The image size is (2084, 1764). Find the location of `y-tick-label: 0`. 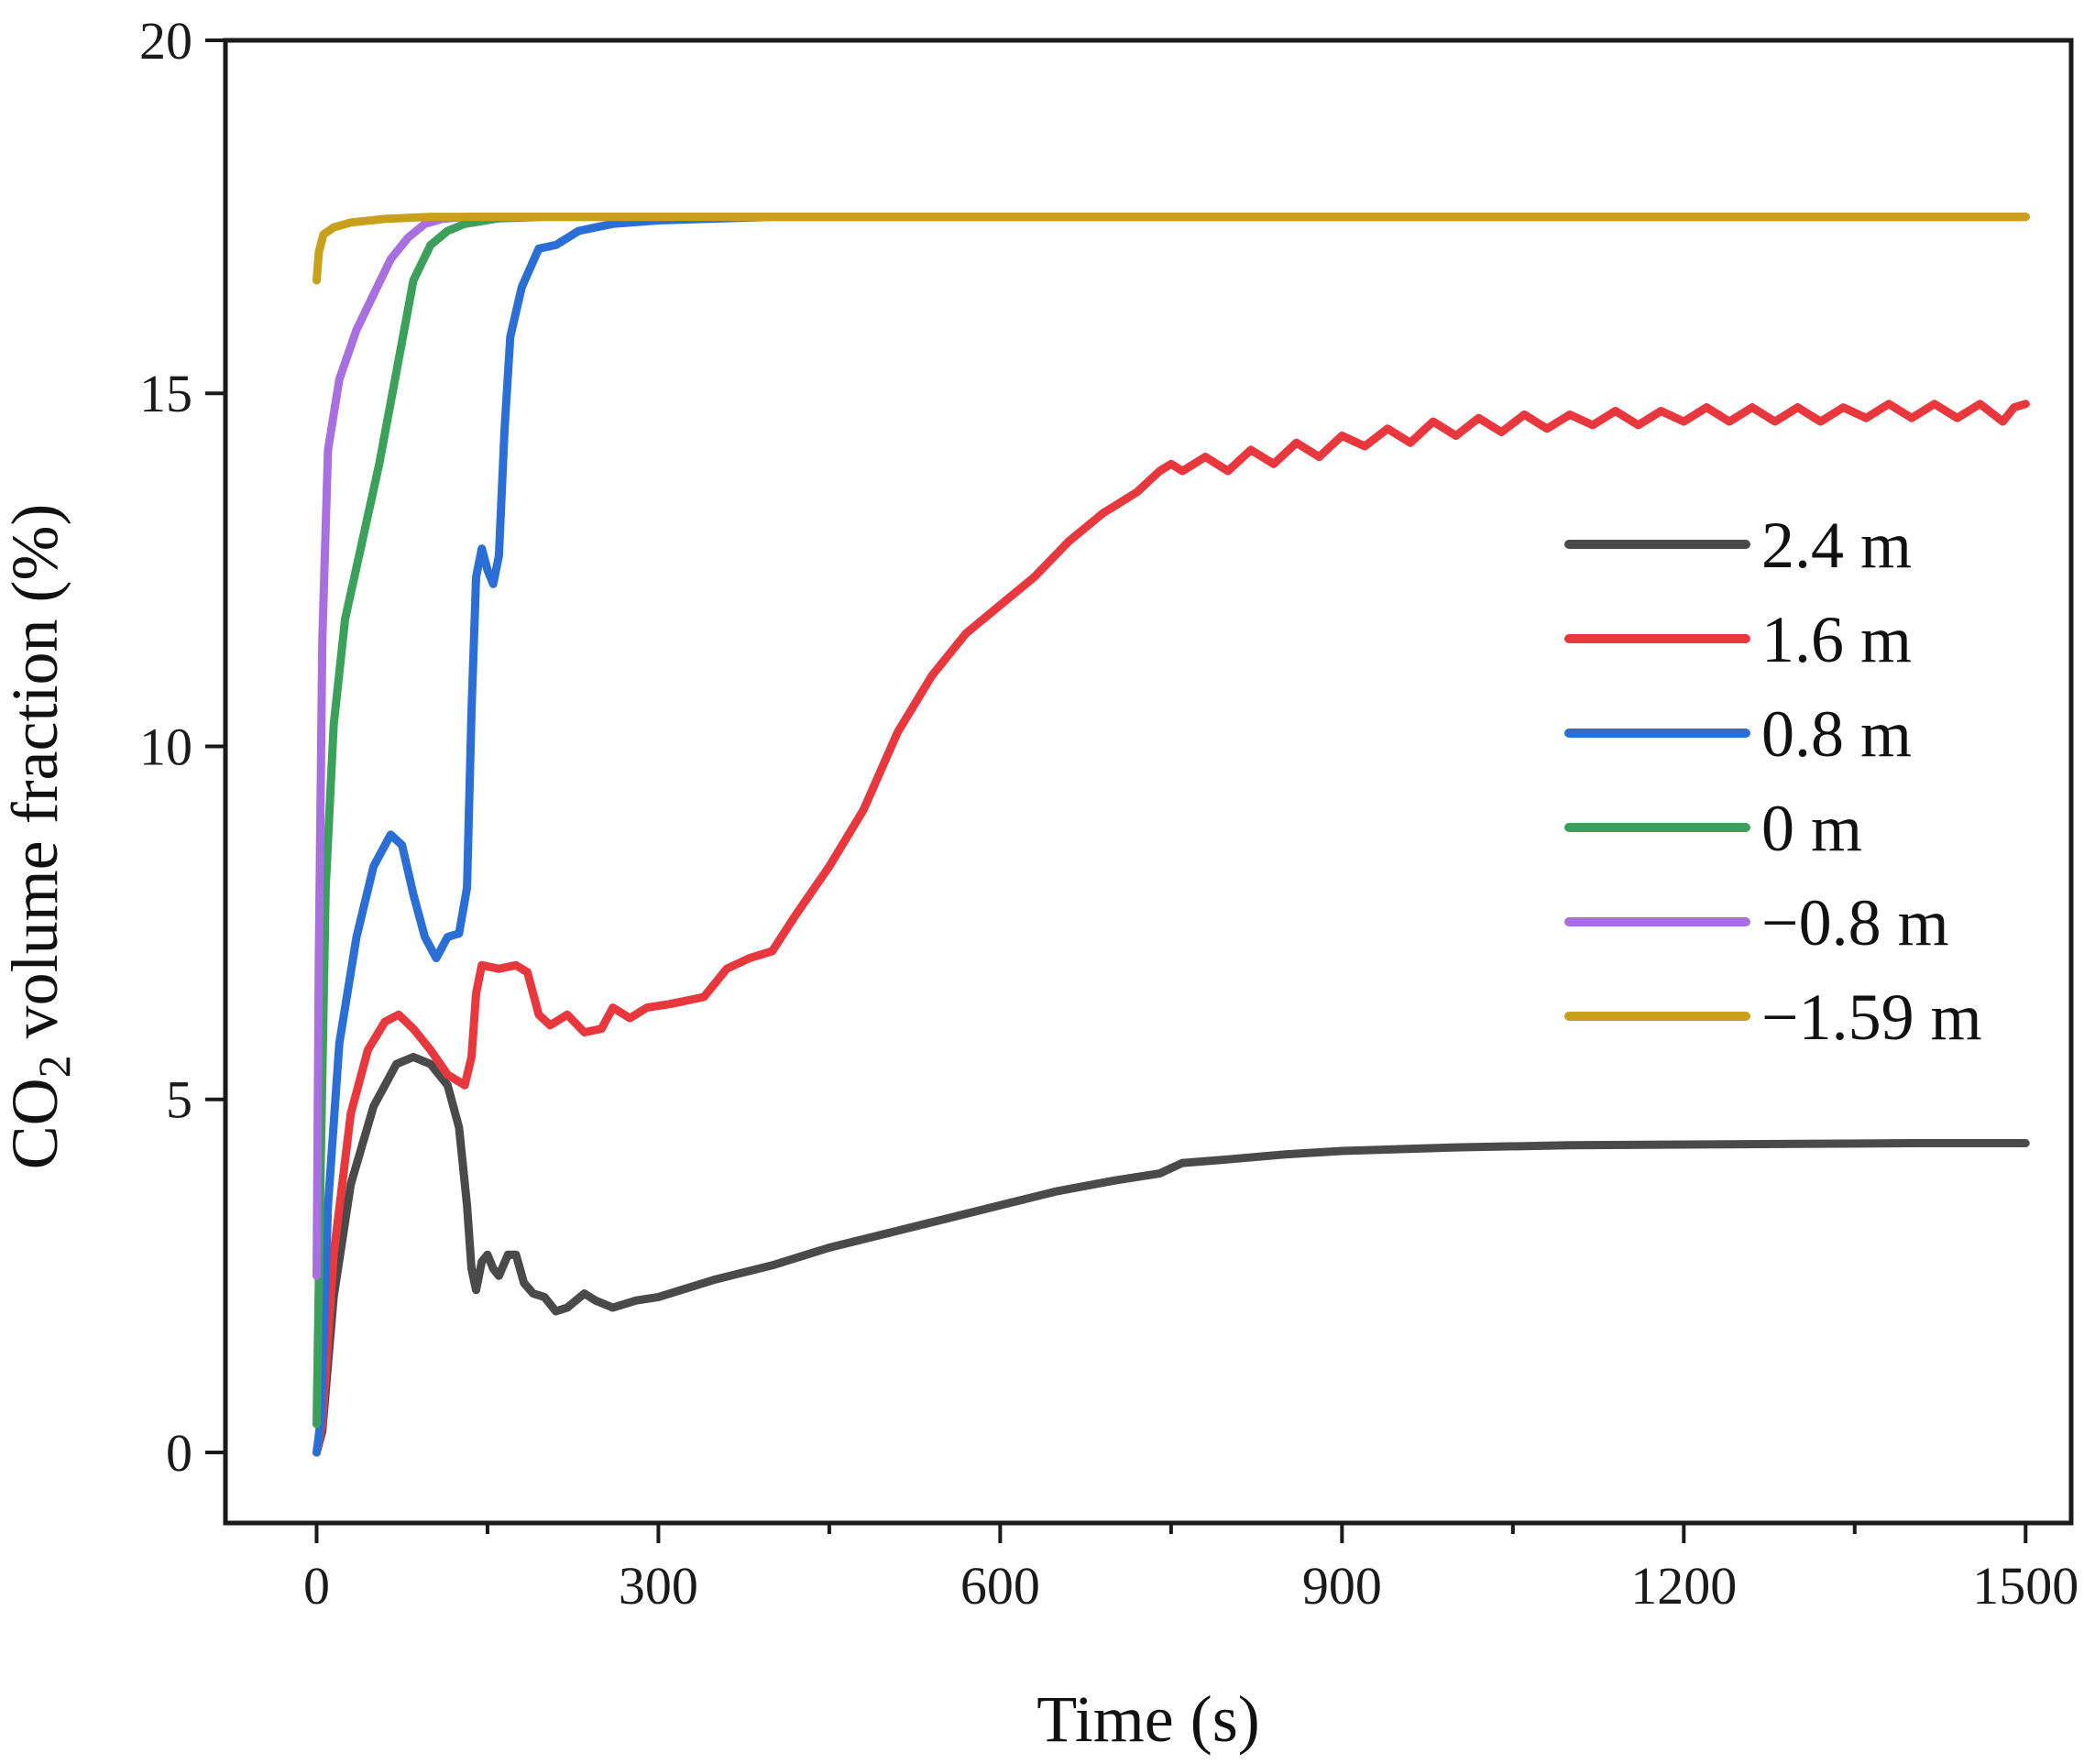

y-tick-label: 0 is located at coordinates (179, 1453).